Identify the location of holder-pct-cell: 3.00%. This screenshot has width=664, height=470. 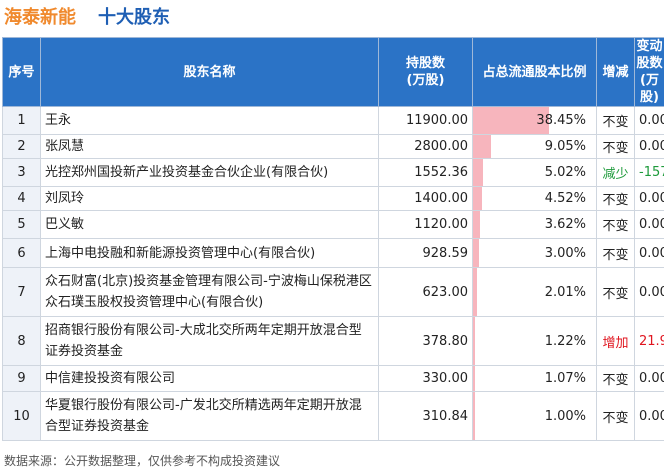
(534, 253).